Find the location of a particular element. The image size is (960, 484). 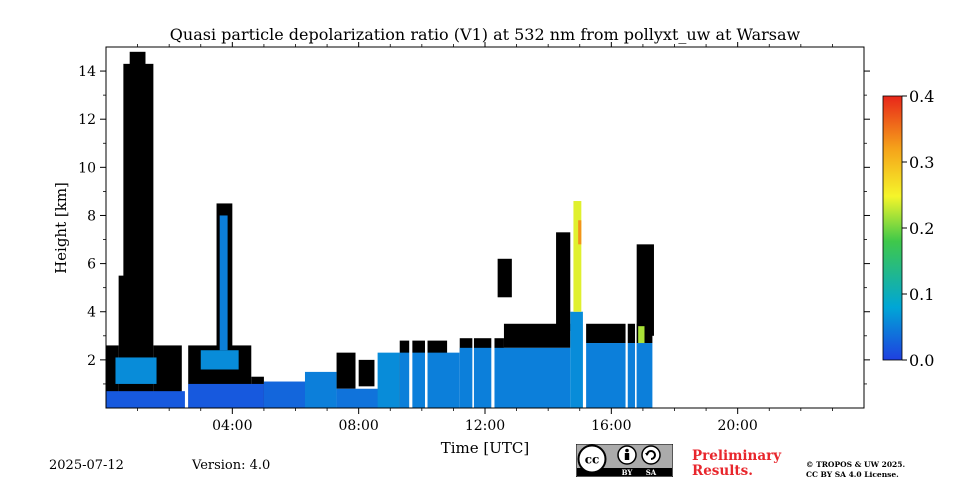

attribution-icon is located at coordinates (627, 455).